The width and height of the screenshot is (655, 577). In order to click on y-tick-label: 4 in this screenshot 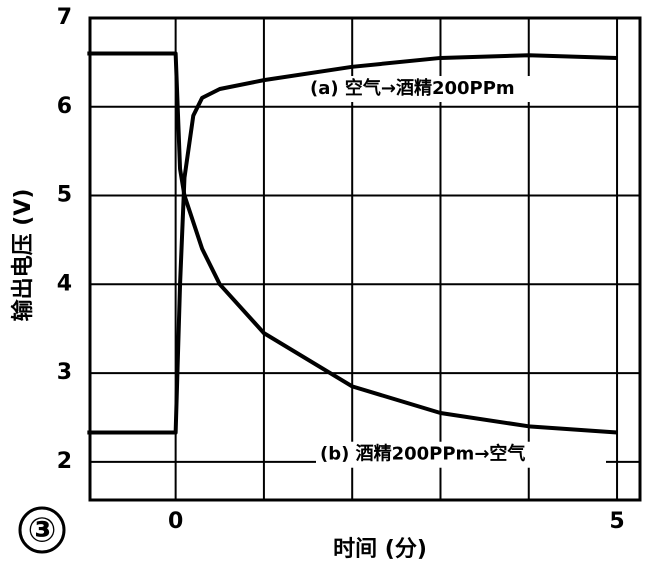, I will do `click(64, 283)`.